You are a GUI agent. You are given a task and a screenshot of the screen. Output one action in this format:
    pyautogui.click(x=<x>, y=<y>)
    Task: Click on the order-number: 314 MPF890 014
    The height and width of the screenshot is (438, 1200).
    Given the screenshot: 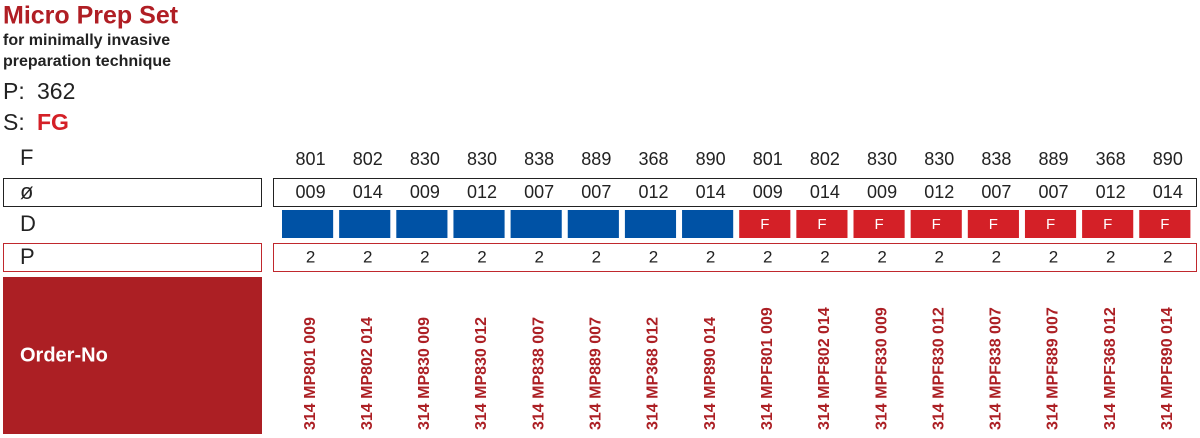 What is the action you would take?
    pyautogui.click(x=1167, y=368)
    